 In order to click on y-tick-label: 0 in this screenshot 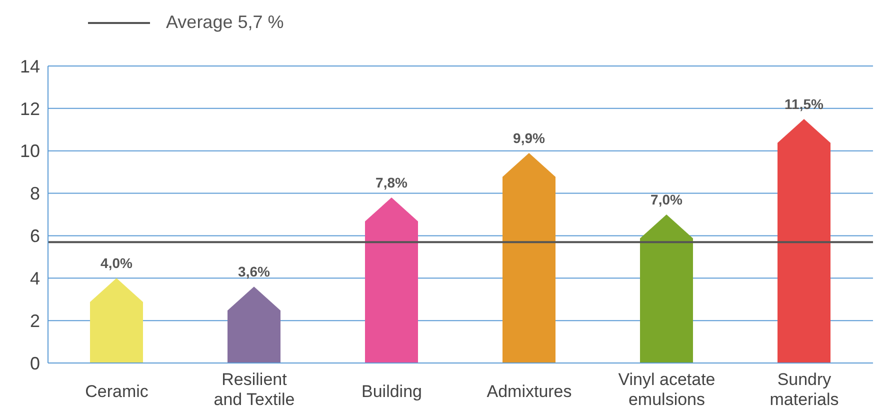, I will do `click(35, 363)`.